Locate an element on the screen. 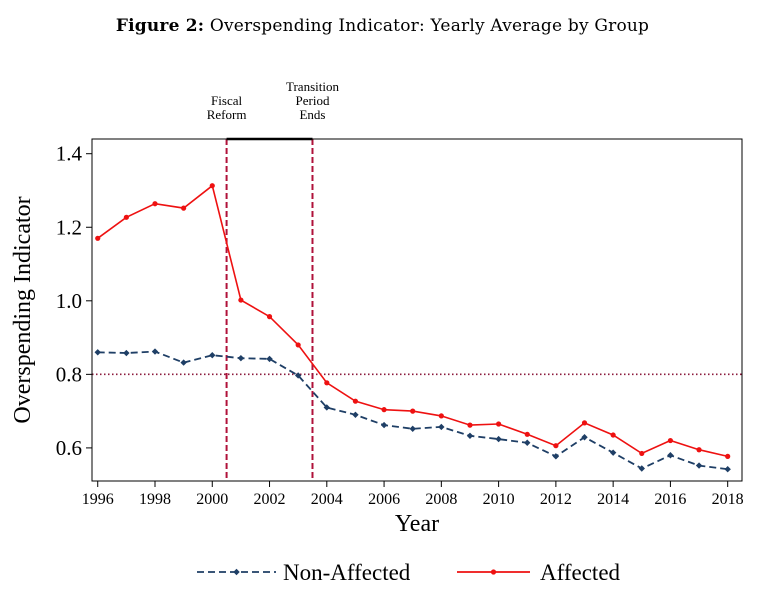 The height and width of the screenshot is (601, 765). legend-marker-affected is located at coordinates (493, 572).